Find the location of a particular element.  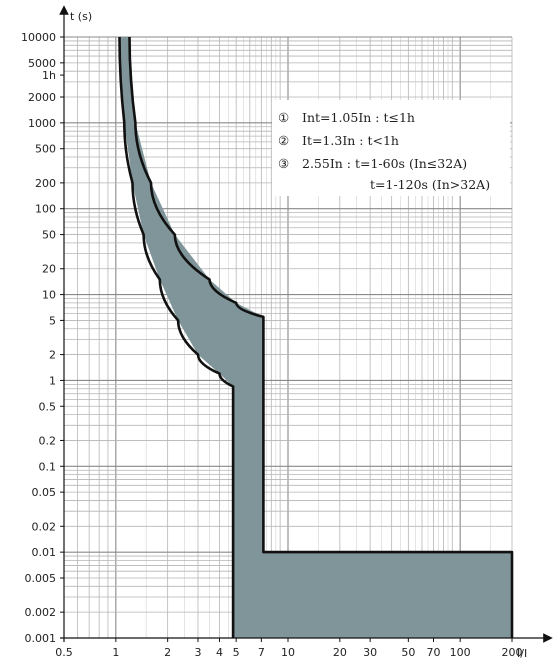

legend-marker: ③ is located at coordinates (283, 163).